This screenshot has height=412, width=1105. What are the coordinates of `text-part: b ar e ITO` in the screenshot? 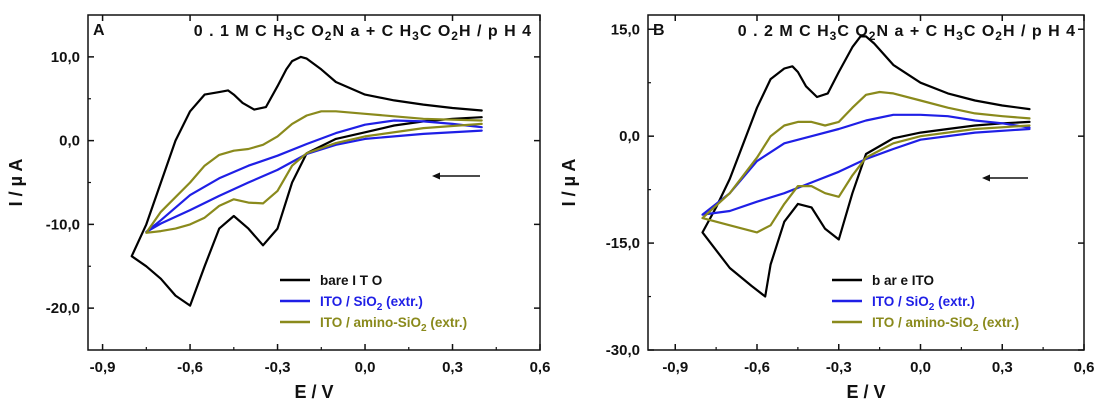 It's located at (903, 280).